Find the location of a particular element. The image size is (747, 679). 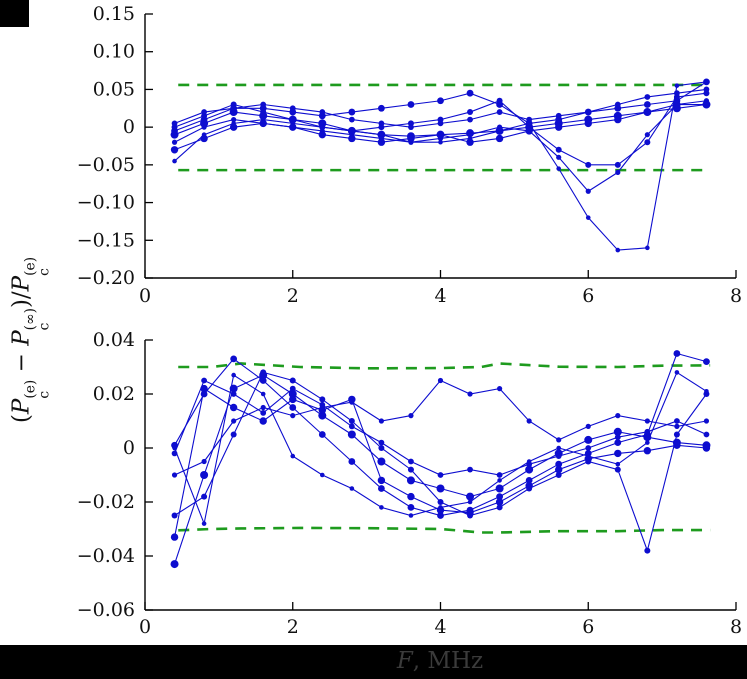

sup-sub-group: (∞) c is located at coordinates (37, 319).